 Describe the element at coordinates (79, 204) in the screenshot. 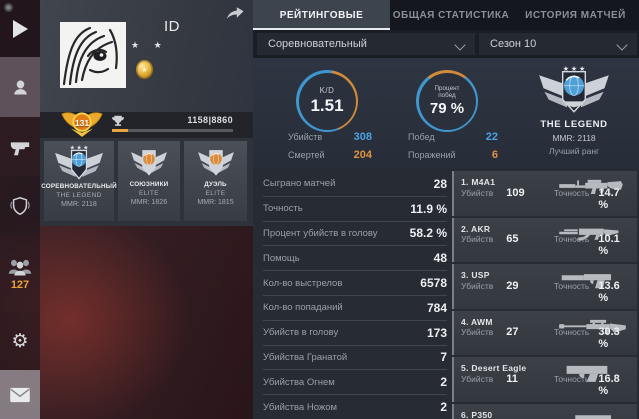

I see `rank-mmr-label: MMR: 2118` at that location.